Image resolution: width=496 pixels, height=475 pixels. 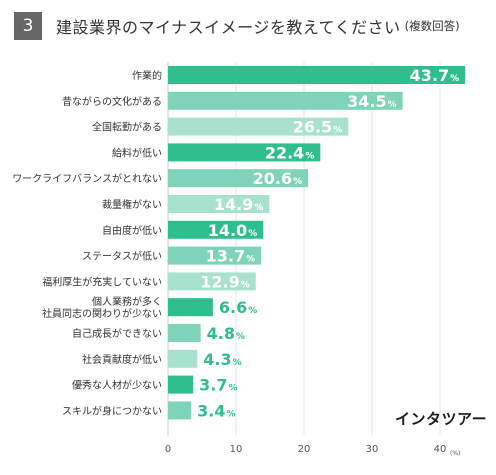 I want to click on x-tick-label: 10, so click(x=236, y=449).